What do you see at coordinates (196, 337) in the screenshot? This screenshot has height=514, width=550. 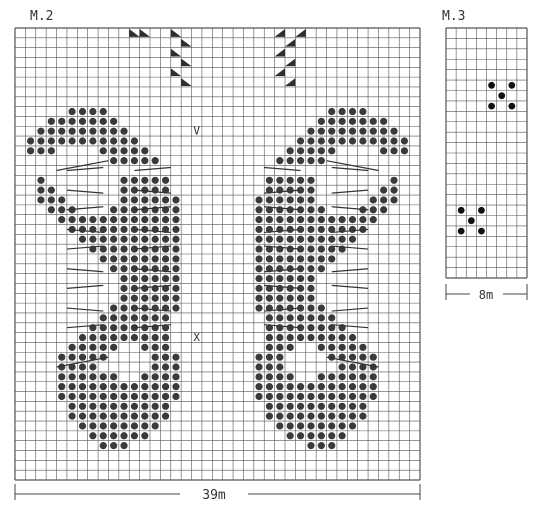 I see `chart-m2-symbol: X` at bounding box center [196, 337].